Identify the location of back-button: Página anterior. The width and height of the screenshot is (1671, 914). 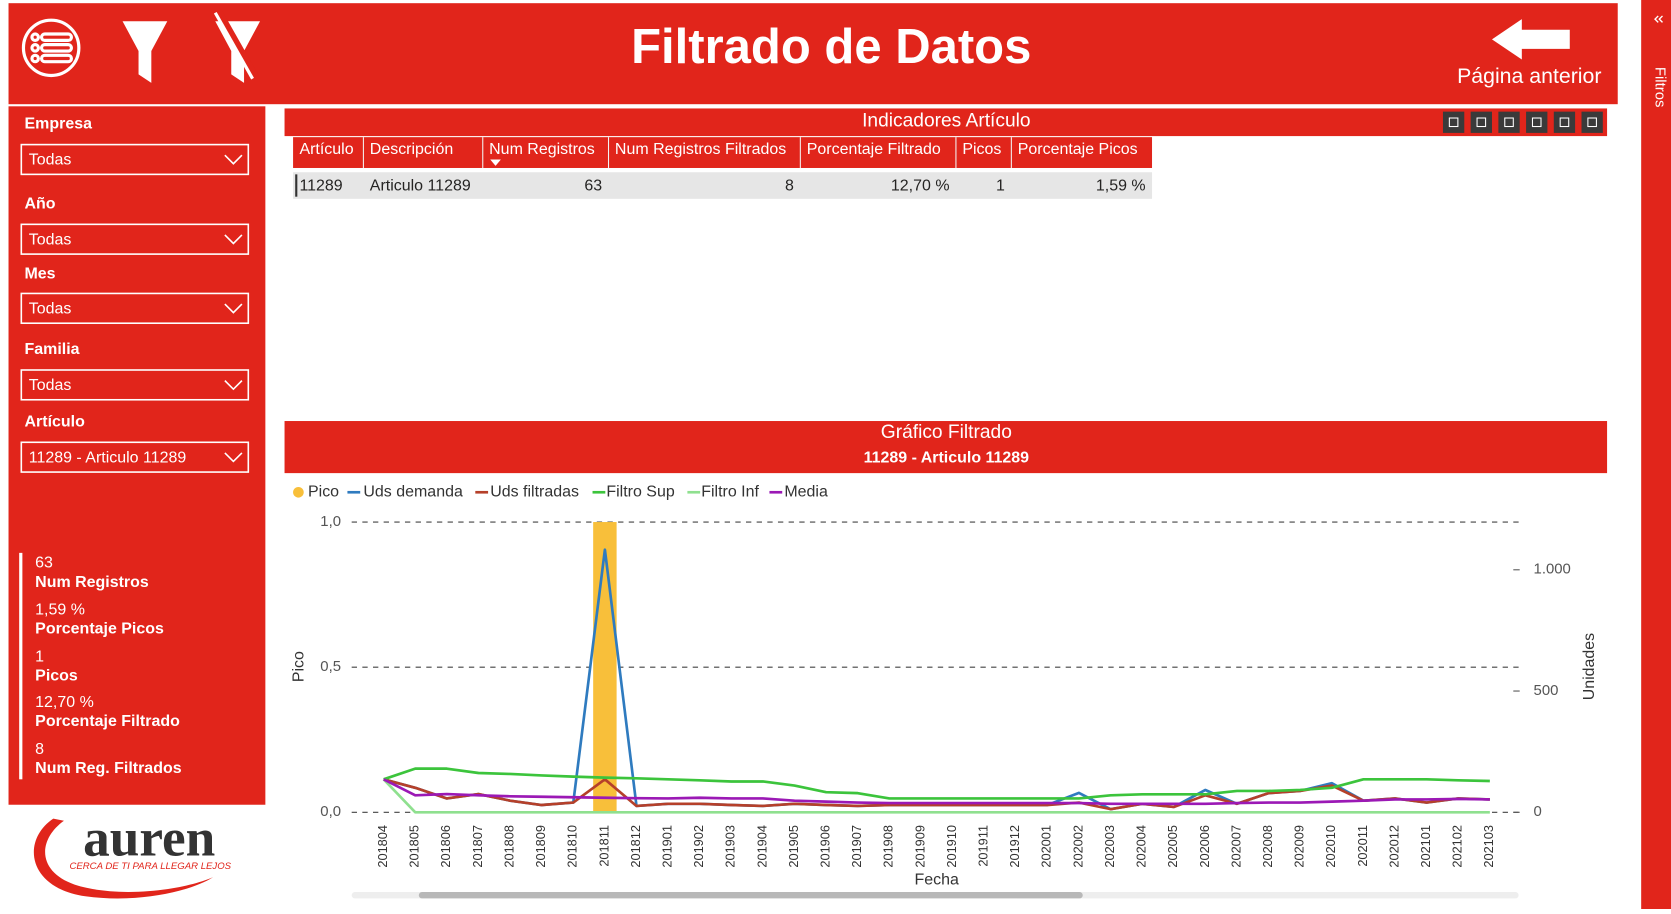
(1529, 53).